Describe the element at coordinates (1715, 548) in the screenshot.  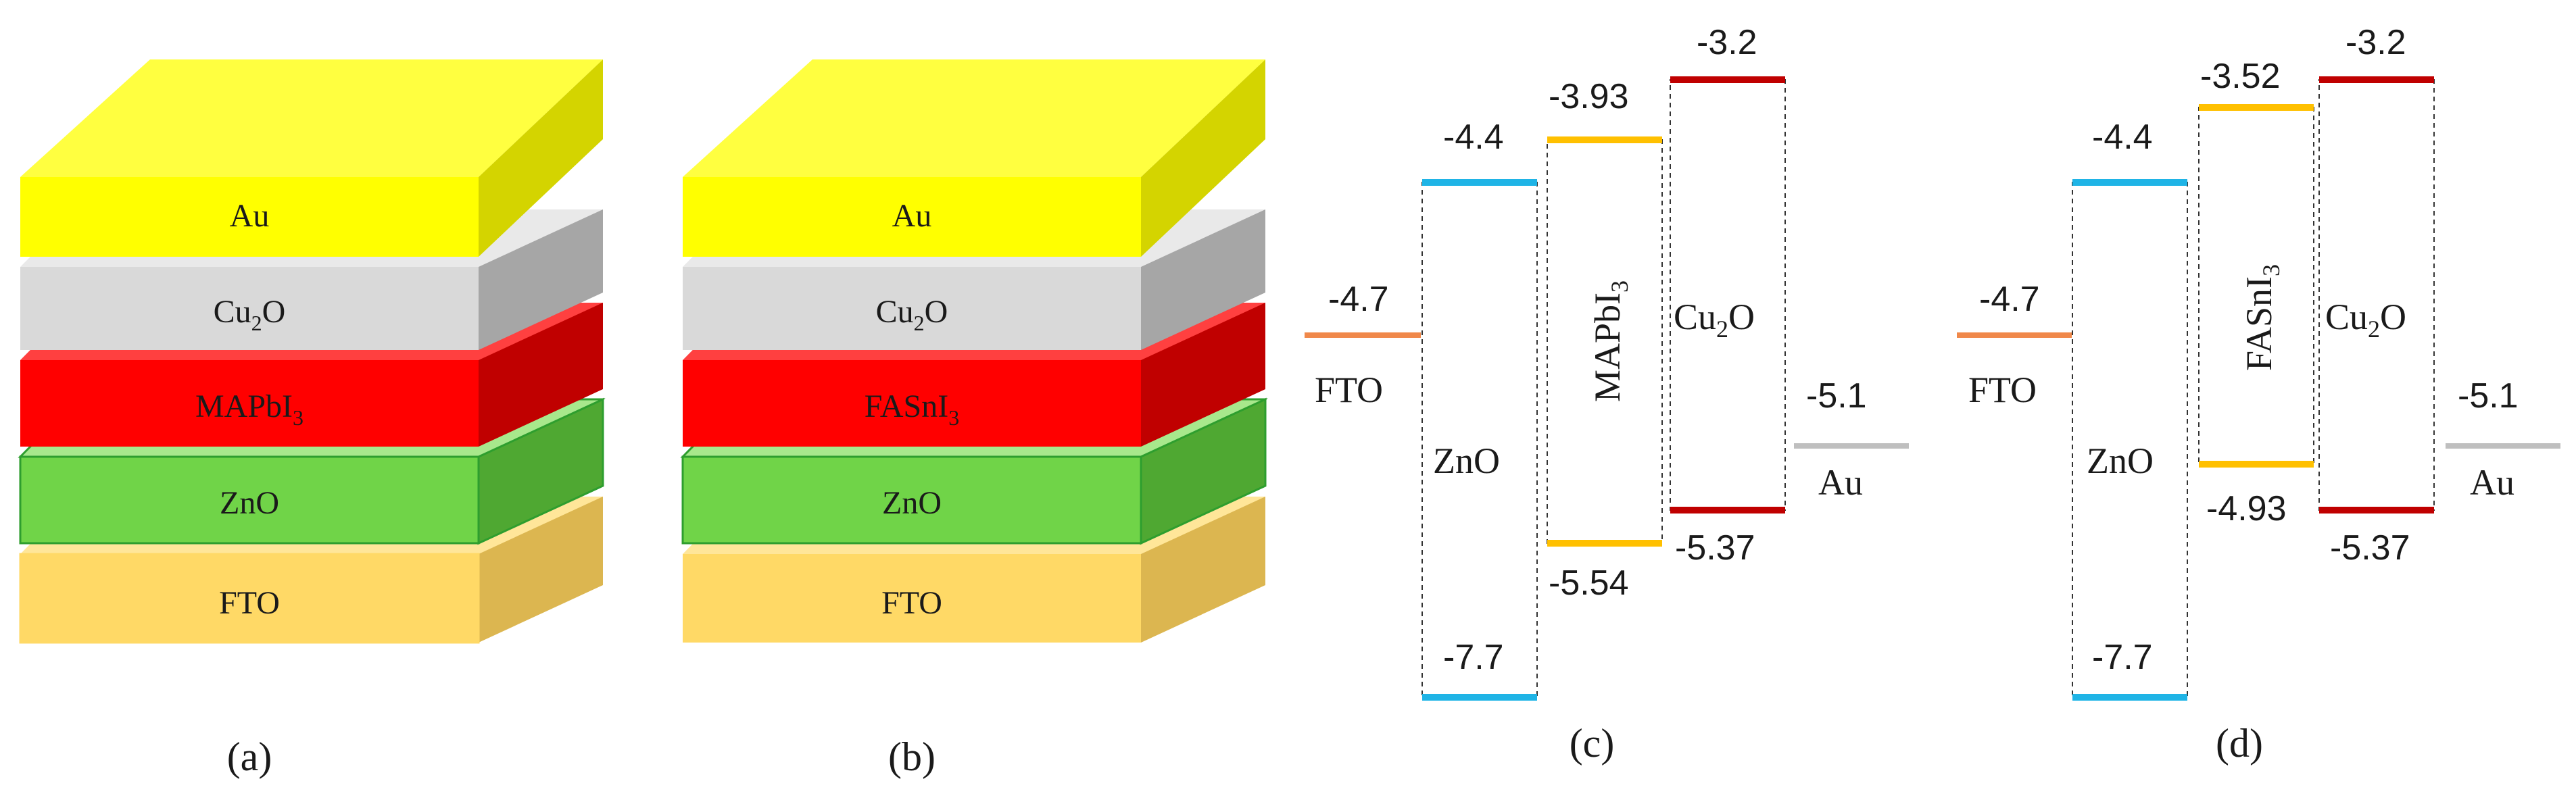
I see `cu2o-bottom-value-c: -5.37` at that location.